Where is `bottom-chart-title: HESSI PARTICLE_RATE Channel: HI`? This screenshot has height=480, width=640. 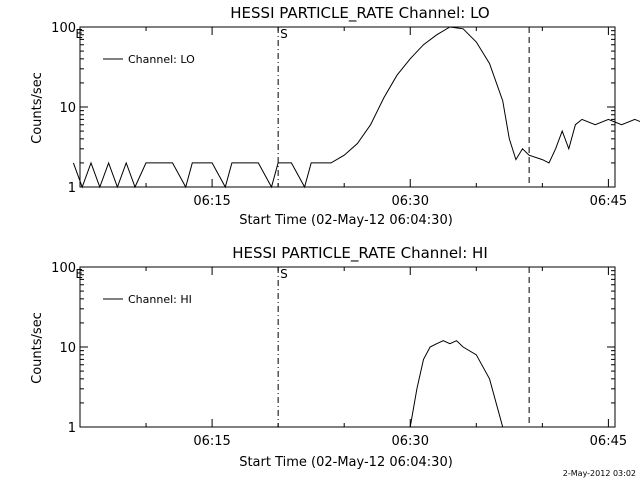
bottom-chart-title: HESSI PARTICLE_RATE Channel: HI is located at coordinates (360, 253).